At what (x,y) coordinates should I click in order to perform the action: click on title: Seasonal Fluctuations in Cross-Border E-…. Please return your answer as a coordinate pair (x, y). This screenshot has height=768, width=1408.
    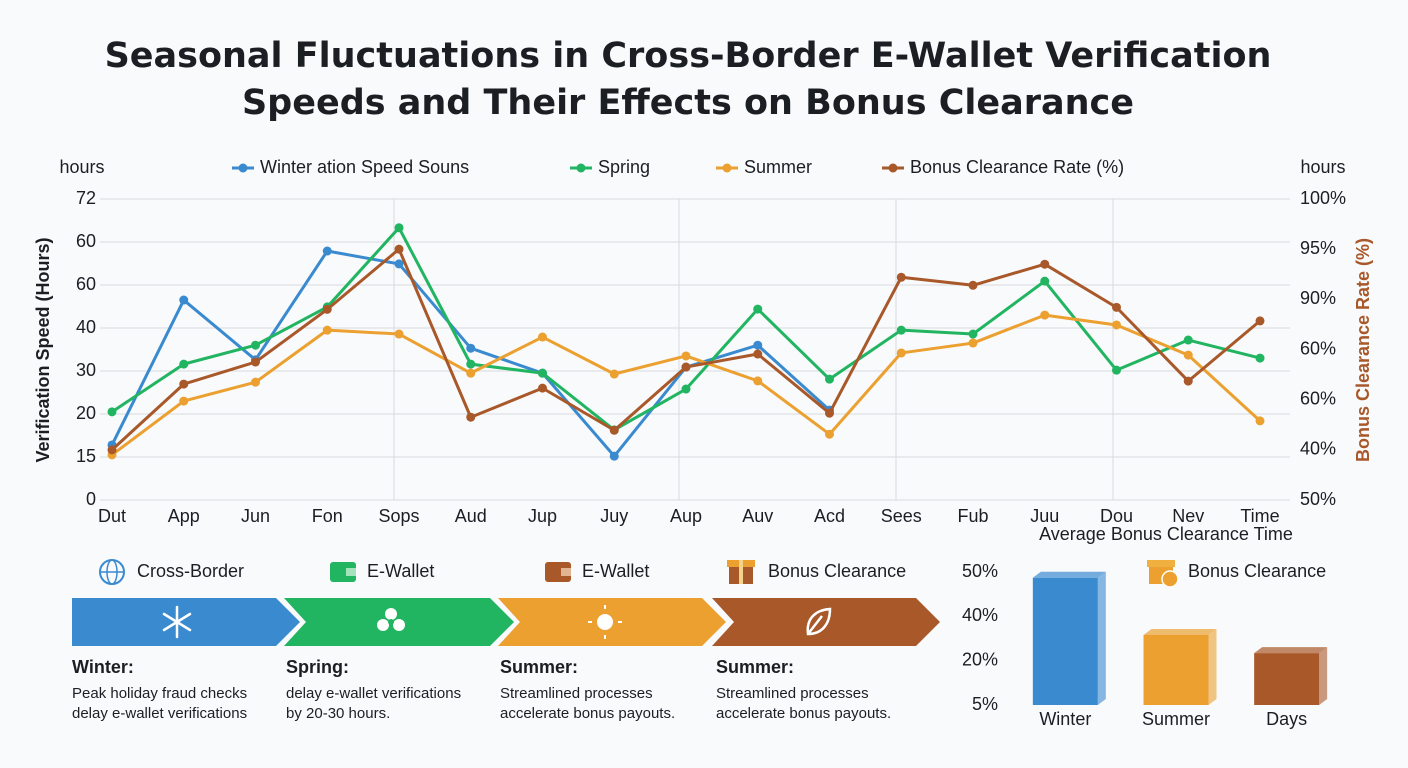
    Looking at the image, I should click on (688, 79).